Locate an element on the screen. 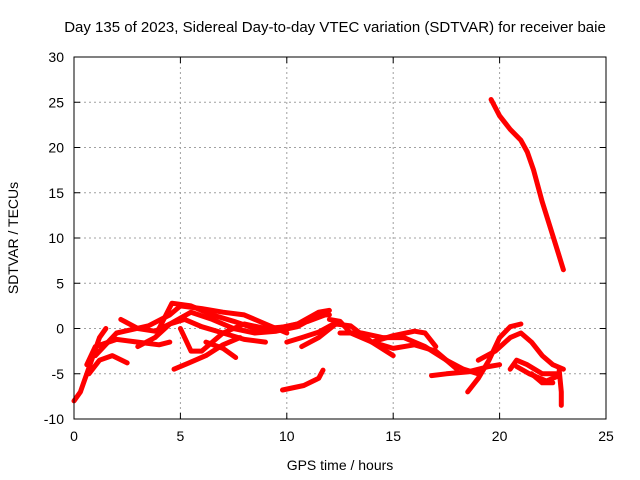 Image resolution: width=640 pixels, height=480 pixels. x-tick-label: 0 is located at coordinates (74, 436).